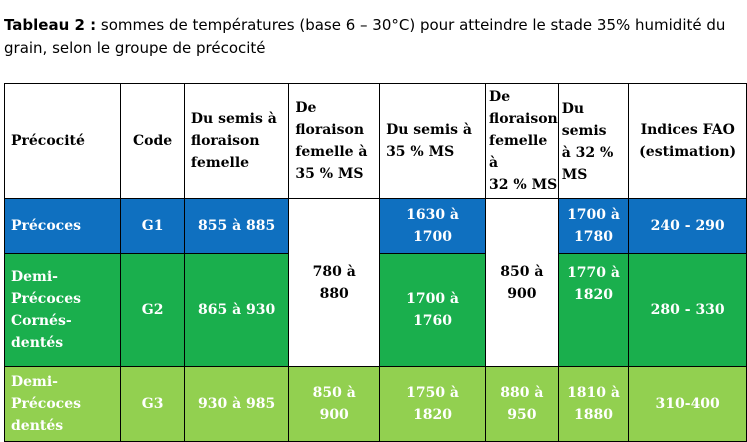 This screenshot has width=747, height=442. What do you see at coordinates (236, 404) in the screenshot?
I see `cell-semis-floraison: 930 à 985` at bounding box center [236, 404].